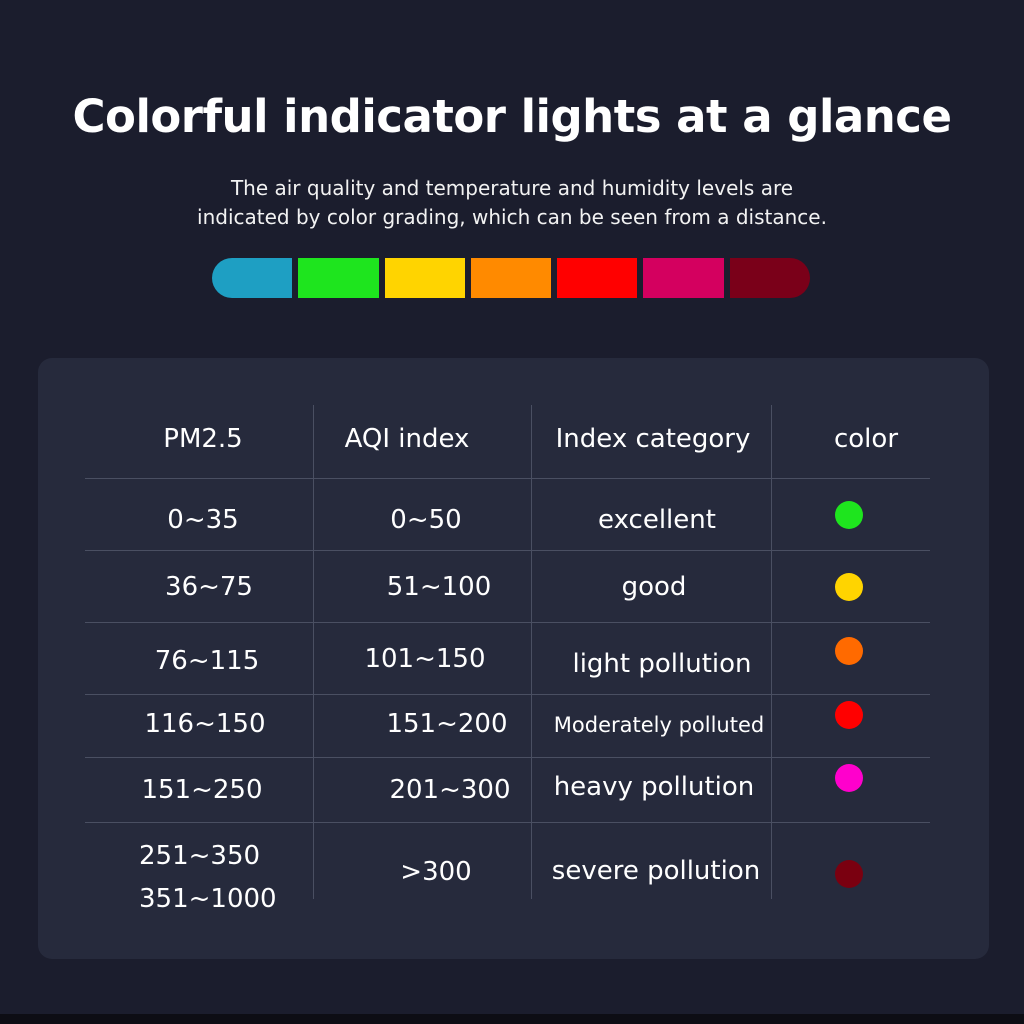  What do you see at coordinates (654, 587) in the screenshot?
I see `row-2-category: good` at bounding box center [654, 587].